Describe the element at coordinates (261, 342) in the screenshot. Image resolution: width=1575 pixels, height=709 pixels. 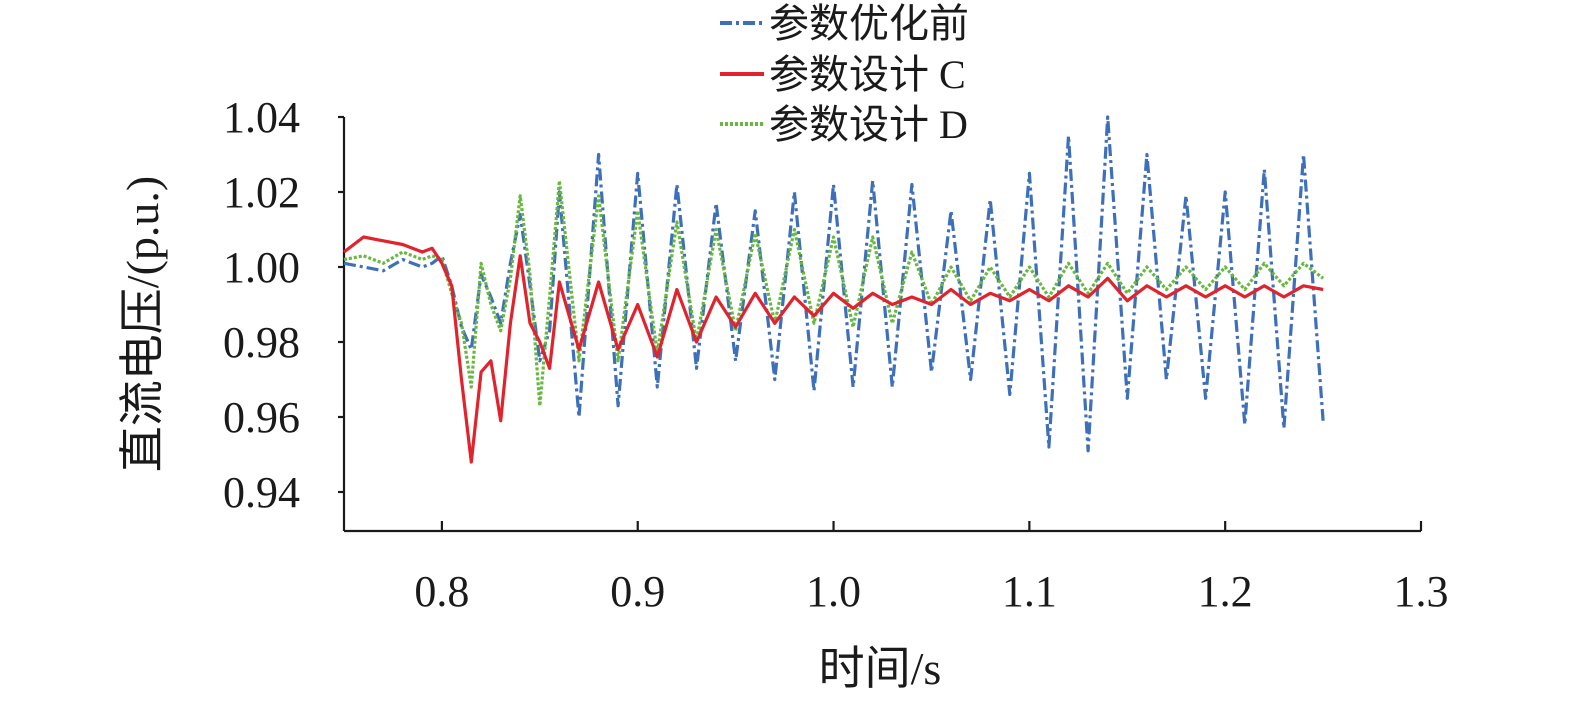
I see `y-tick-label: 0.98` at that location.